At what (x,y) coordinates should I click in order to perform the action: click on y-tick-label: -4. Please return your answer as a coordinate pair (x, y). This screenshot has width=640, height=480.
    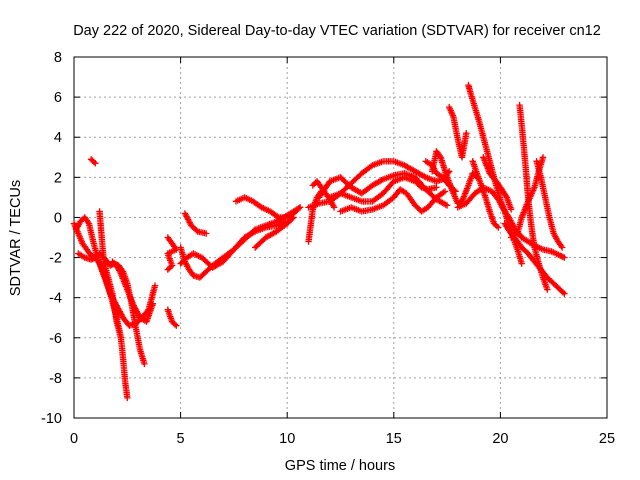
    Looking at the image, I should click on (55, 299).